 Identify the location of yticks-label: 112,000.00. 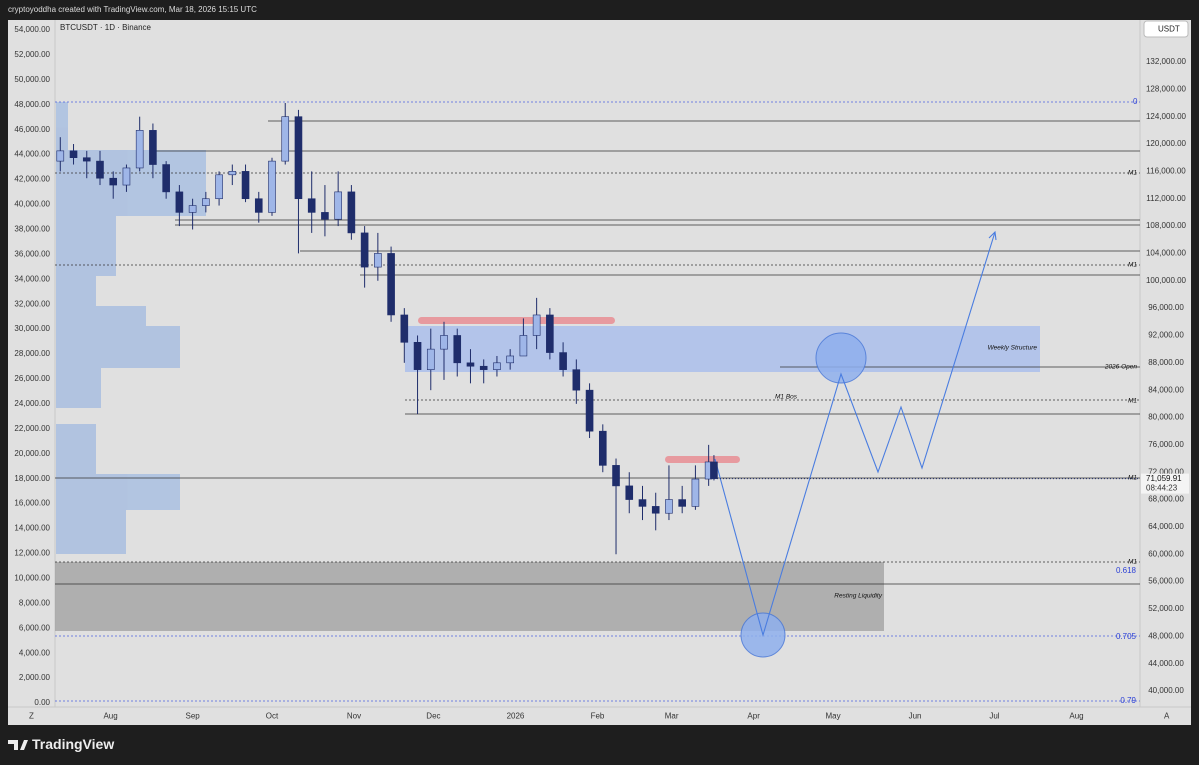
(1166, 198).